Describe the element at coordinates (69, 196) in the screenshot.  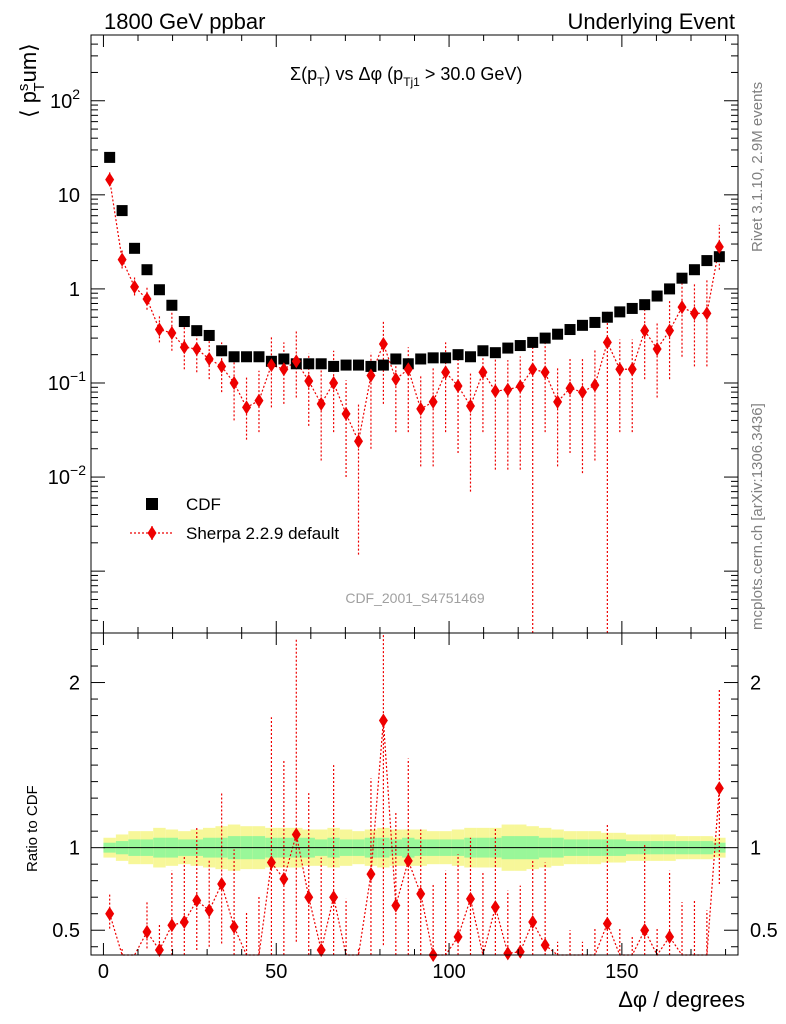
I see `main-y-tick-label: 10` at that location.